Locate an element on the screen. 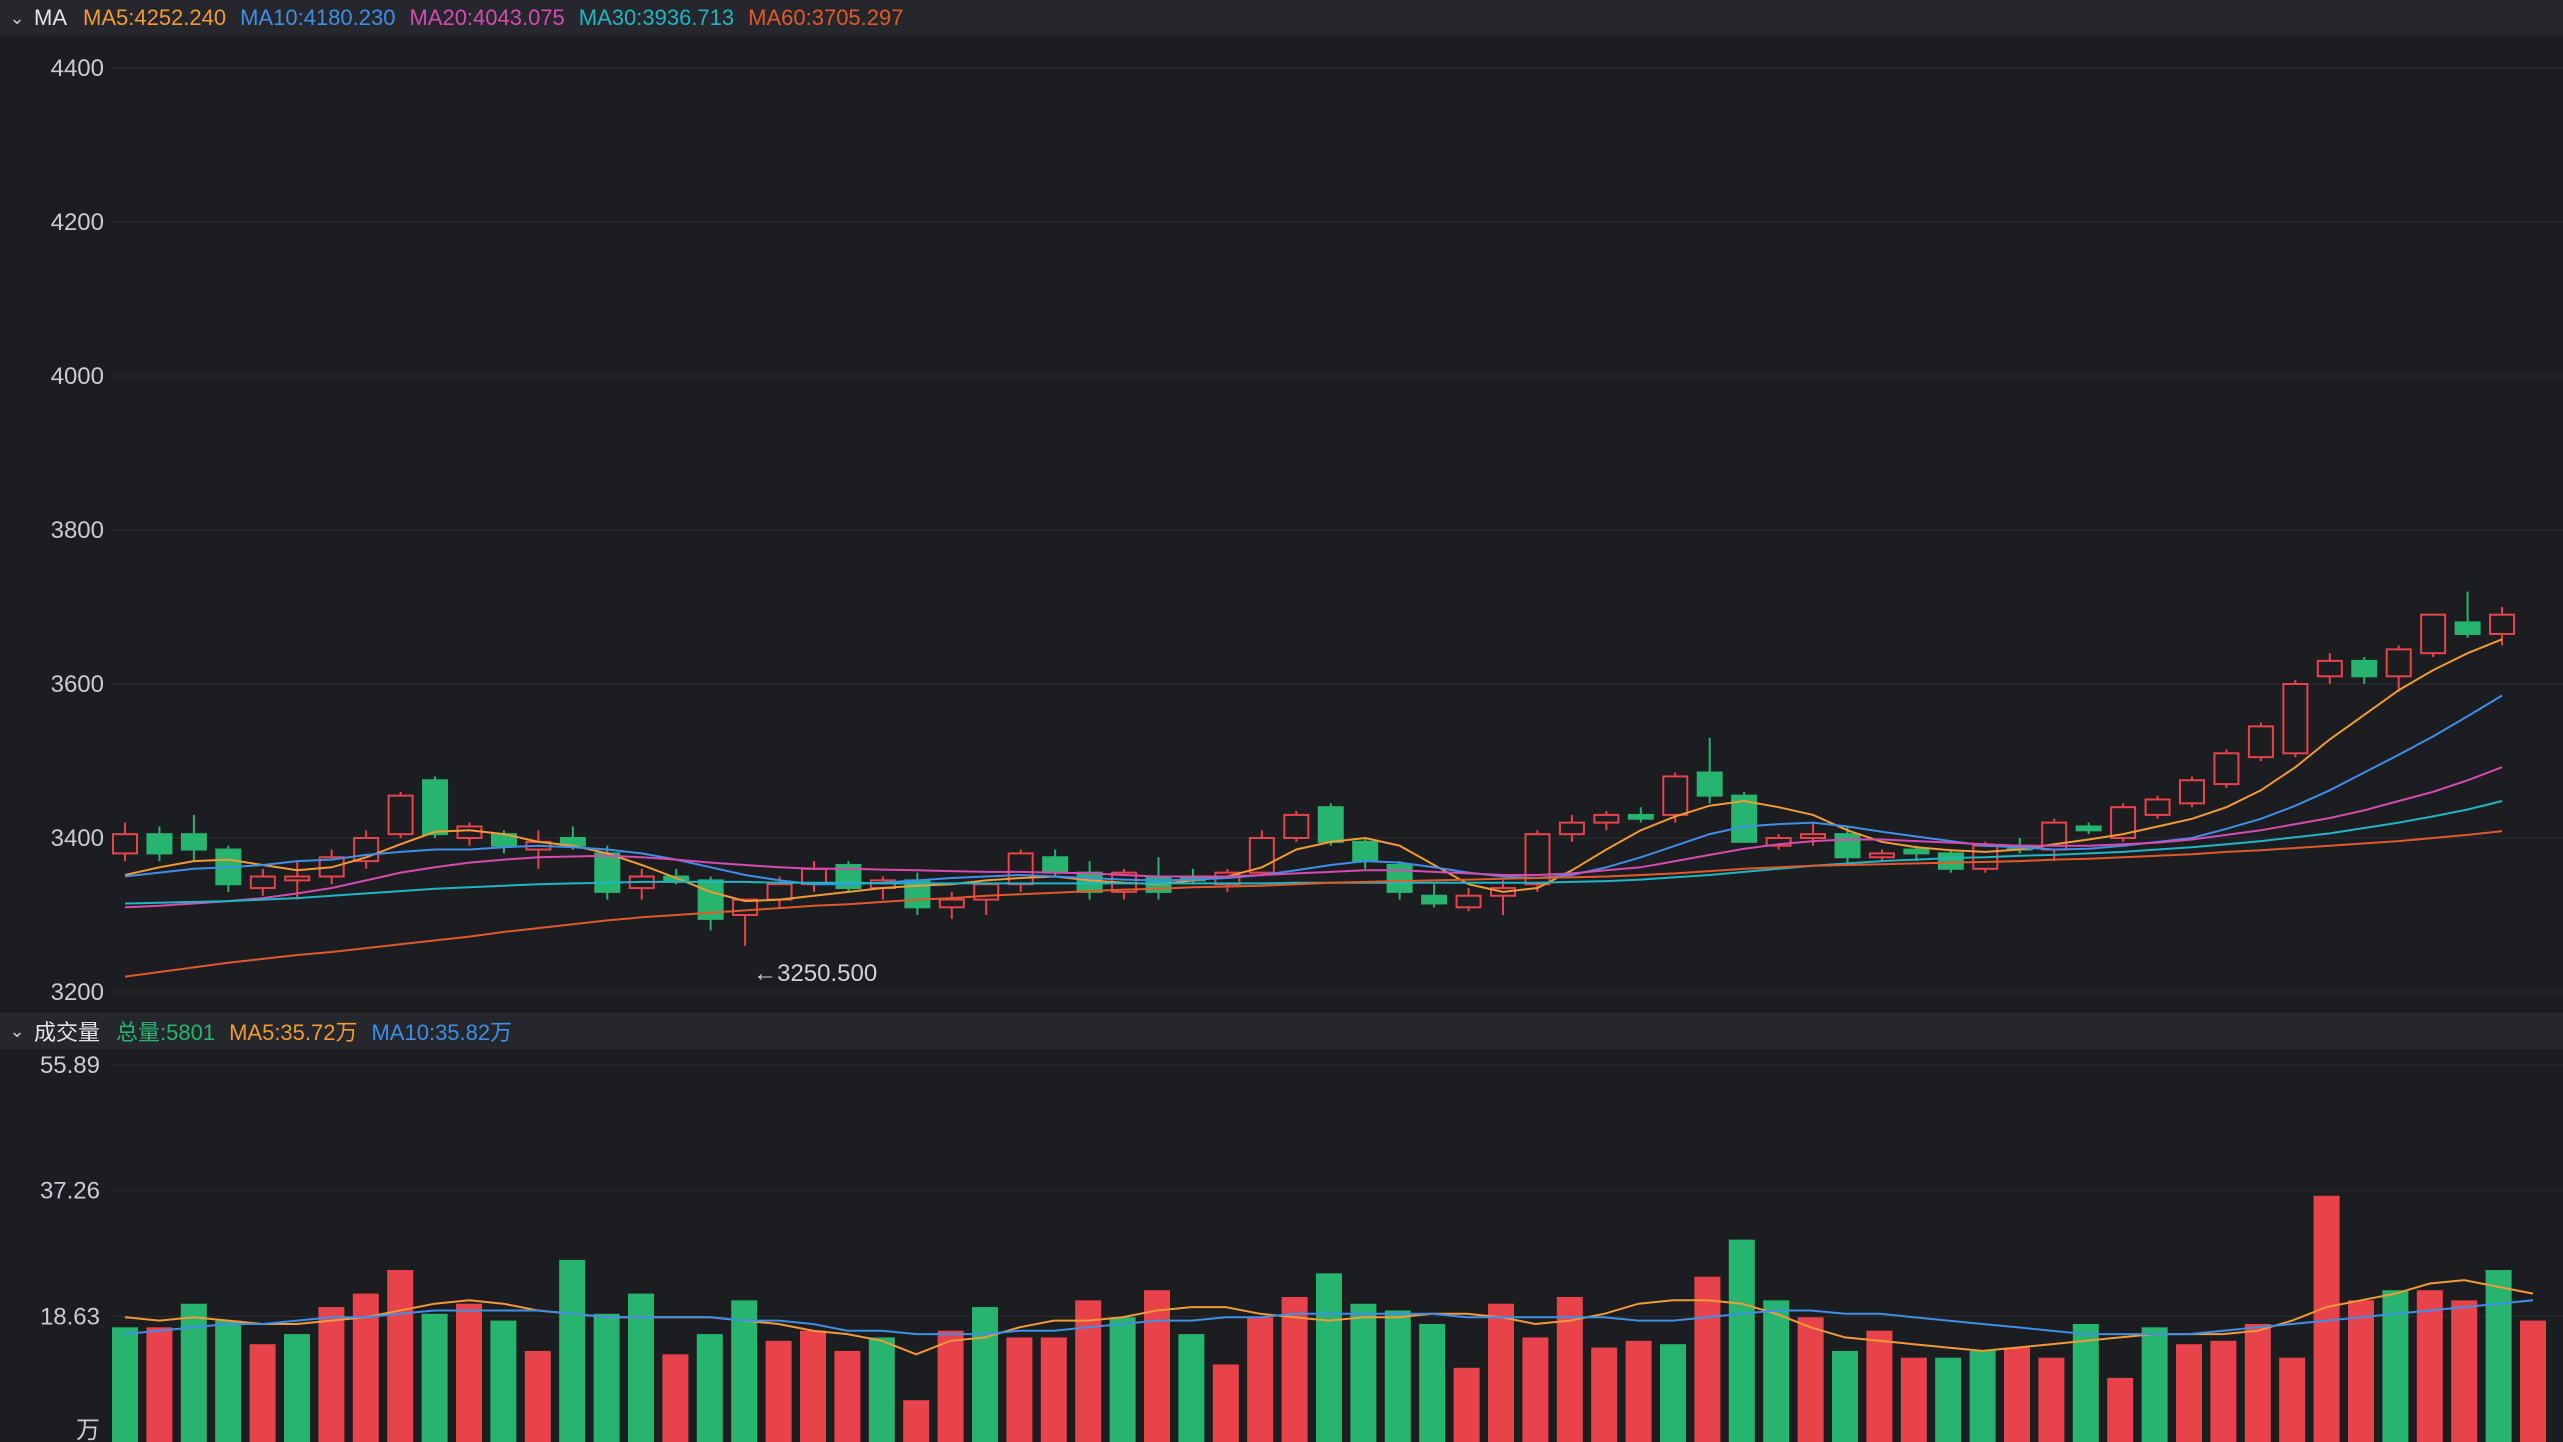 Image resolution: width=2563 pixels, height=1442 pixels. legend-ma5: MA5:4252.240 is located at coordinates (155, 17).